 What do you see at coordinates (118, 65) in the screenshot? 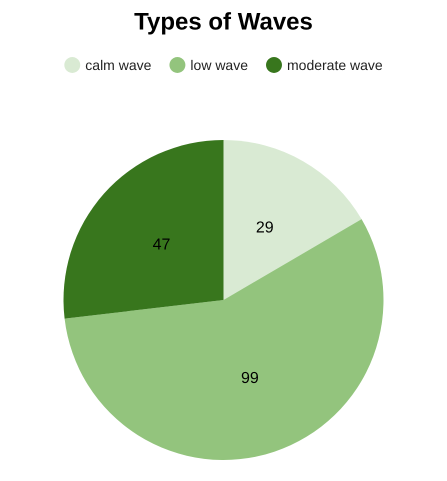
I see `legend-label: calm wave` at bounding box center [118, 65].